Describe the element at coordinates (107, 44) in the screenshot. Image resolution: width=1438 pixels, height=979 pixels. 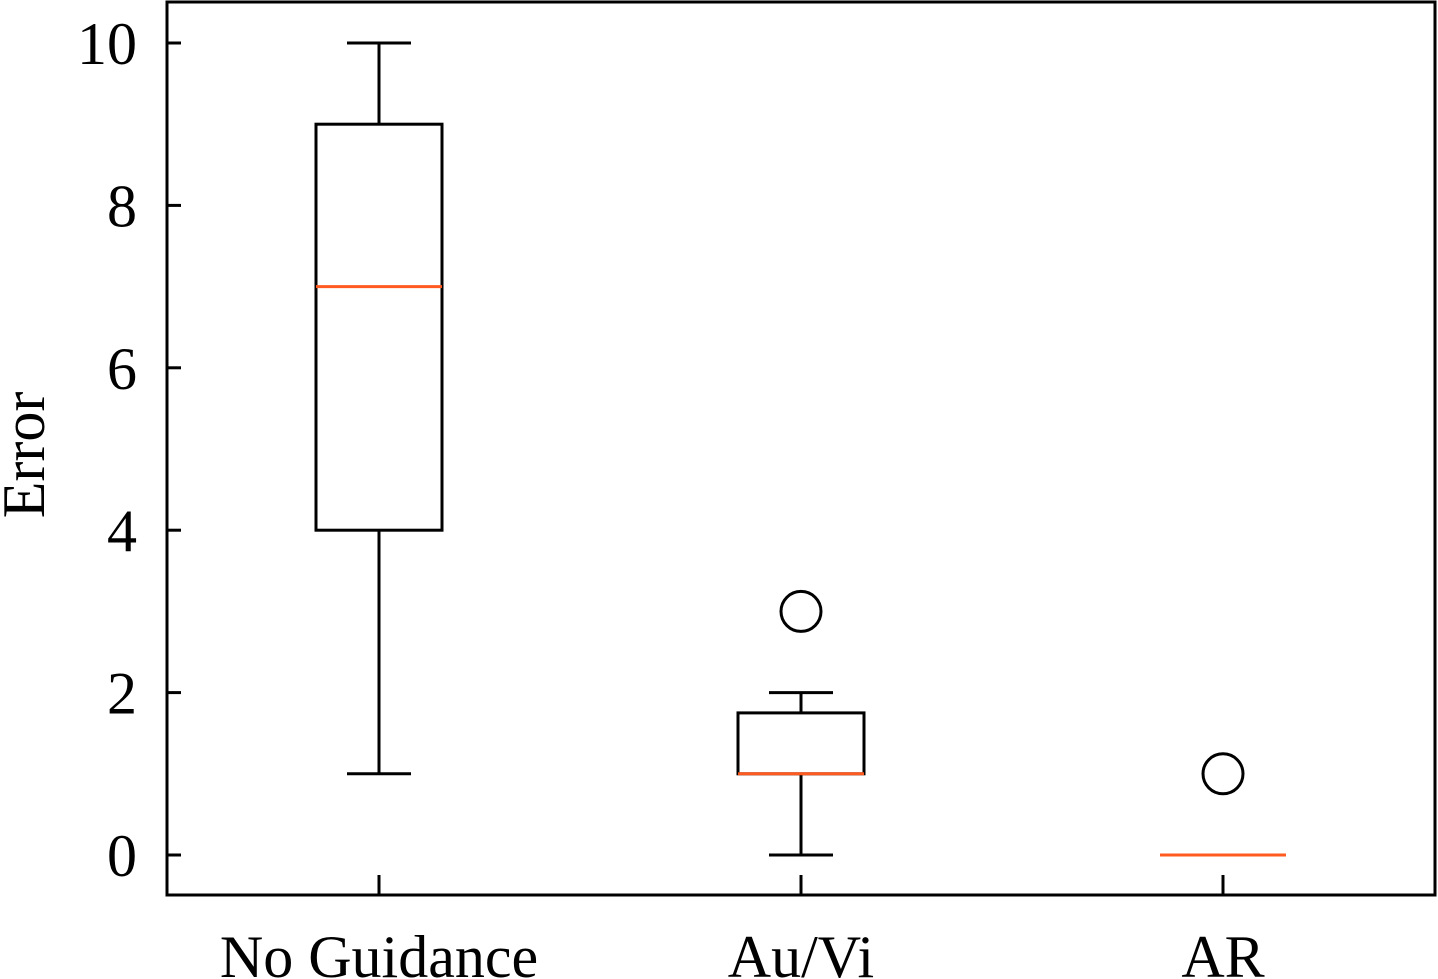
I see `y-tick-label: 10` at that location.